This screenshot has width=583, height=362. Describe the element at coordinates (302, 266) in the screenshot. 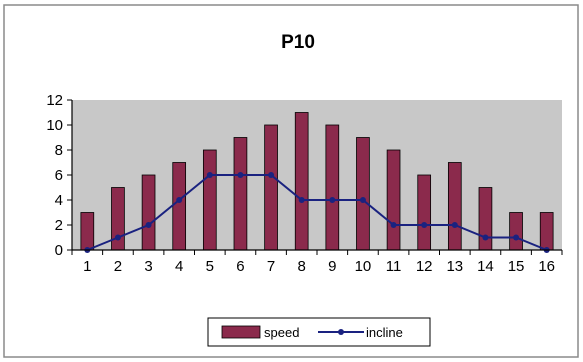

I see `x-tick-label: 8` at that location.